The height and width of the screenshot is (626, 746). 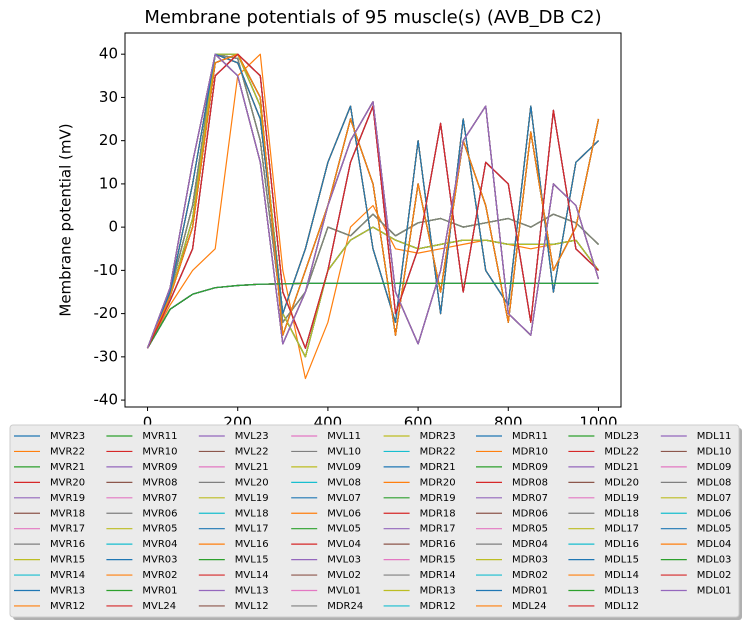 What do you see at coordinates (67, 482) in the screenshot?
I see `legend-label: MVR20` at bounding box center [67, 482].